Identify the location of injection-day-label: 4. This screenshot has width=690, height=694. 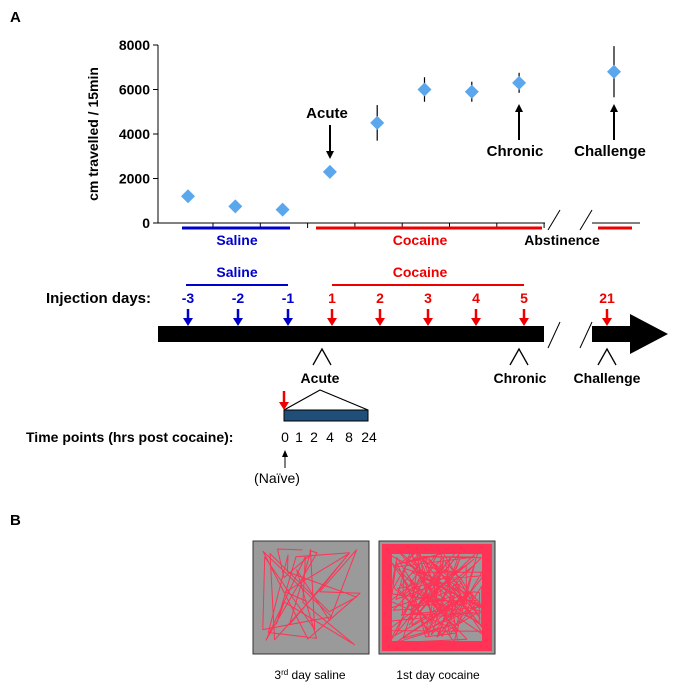
(476, 298).